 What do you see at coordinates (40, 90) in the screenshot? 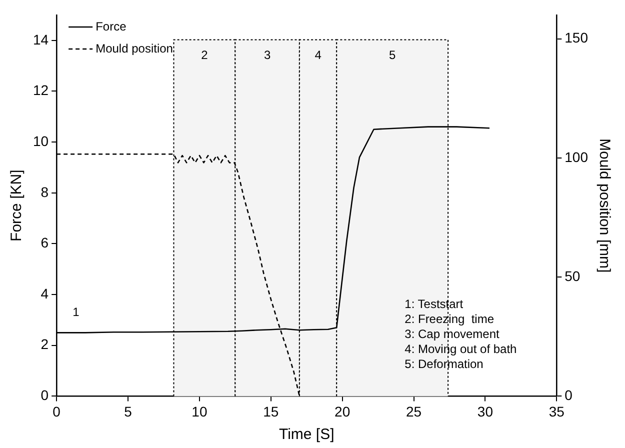
I see `y-tick-label: 12` at bounding box center [40, 90].